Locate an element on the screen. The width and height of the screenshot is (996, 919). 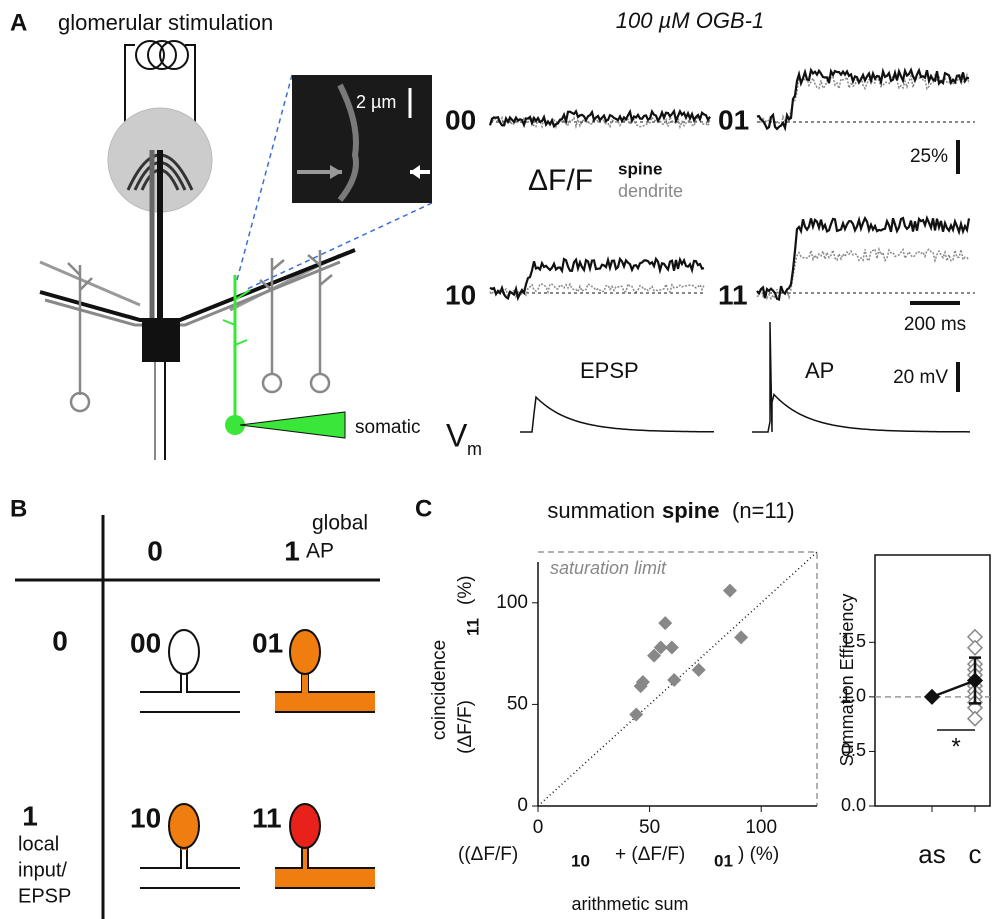
stim-title: glomerular stimulation is located at coordinates (165, 22).